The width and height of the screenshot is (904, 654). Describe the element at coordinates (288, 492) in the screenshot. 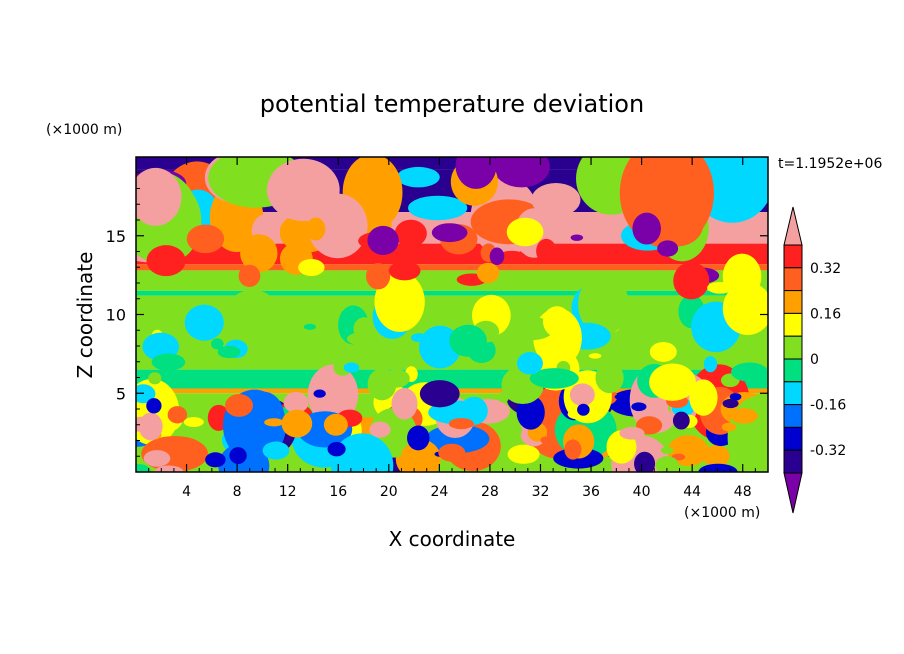

I see `x-tick-label: 12` at that location.